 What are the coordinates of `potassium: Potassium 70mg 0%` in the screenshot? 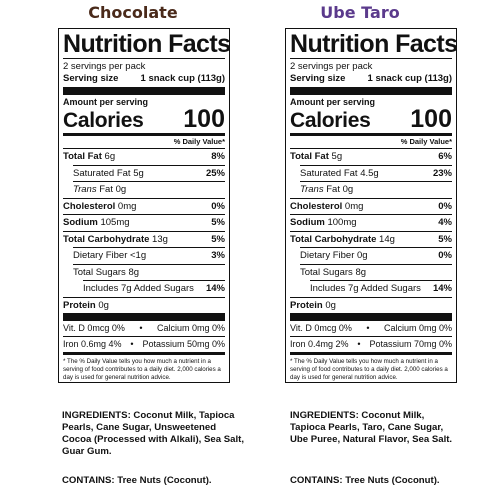 It's located at (410, 344).